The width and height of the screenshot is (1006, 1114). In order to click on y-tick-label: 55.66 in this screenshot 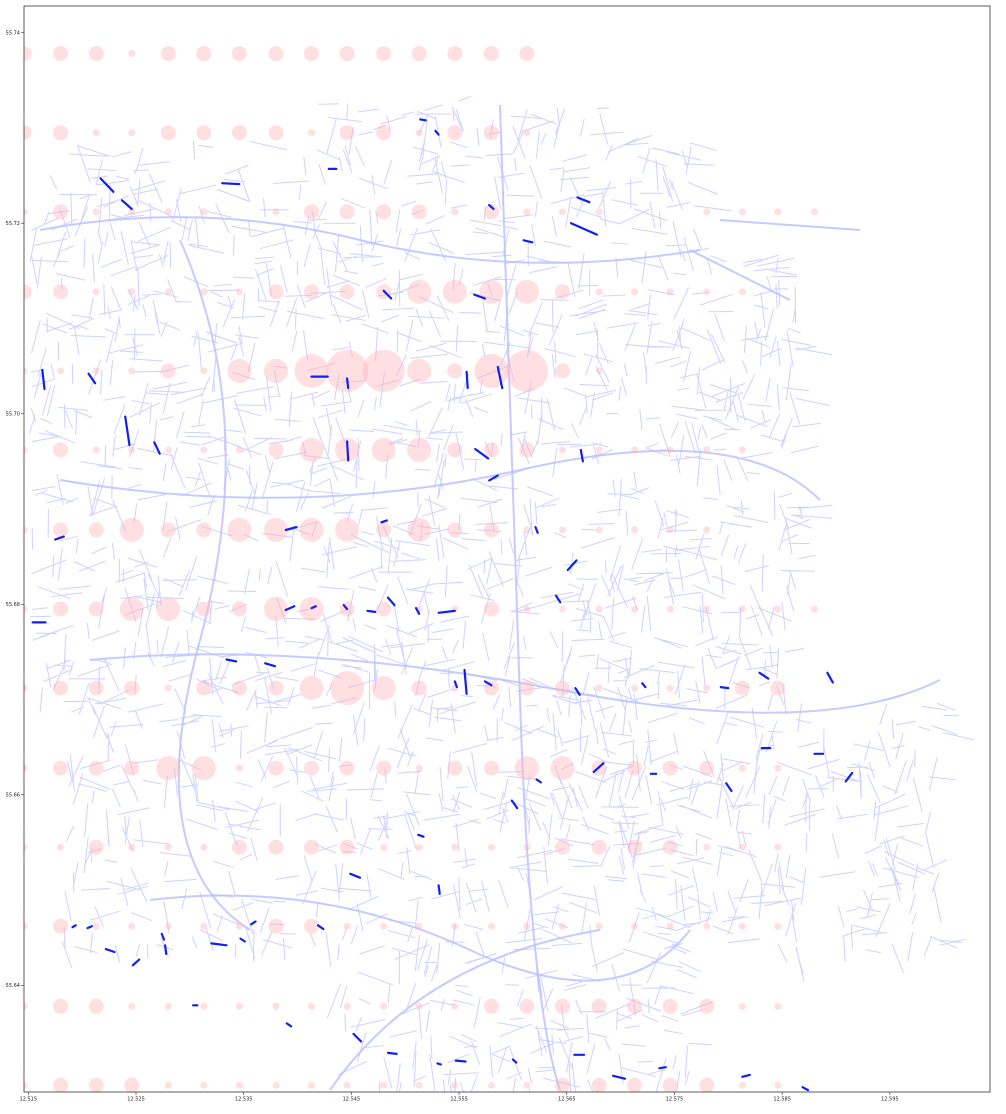, I will do `click(13, 795)`.